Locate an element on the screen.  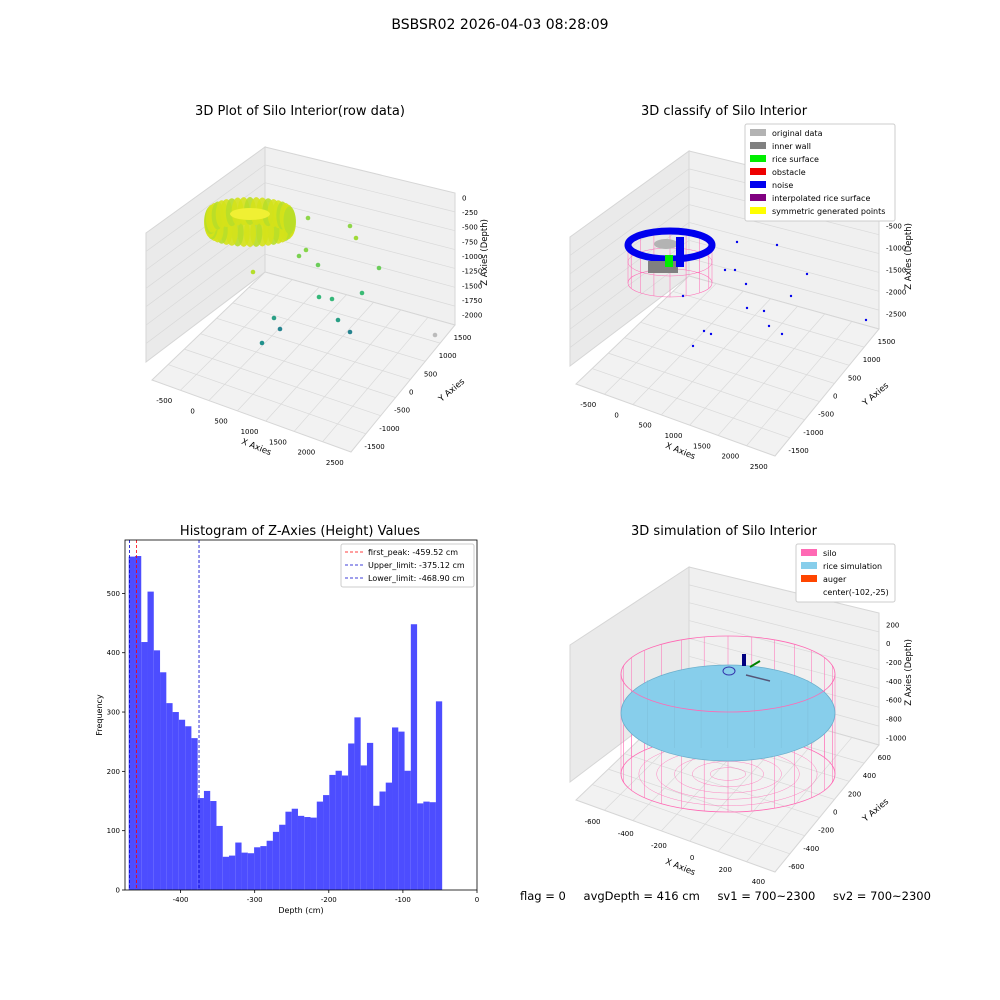
raw-ytick-label: 0 is located at coordinates (411, 393).